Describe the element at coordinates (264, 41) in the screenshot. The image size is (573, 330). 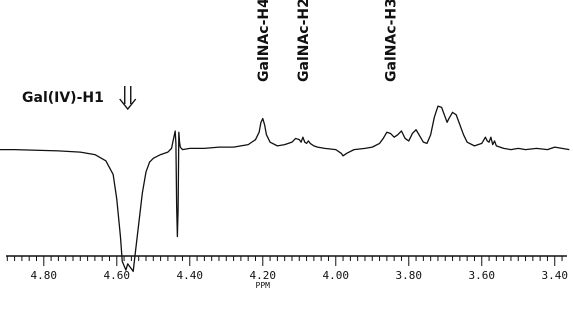
I see `peak-label: GalNAc-H4` at that location.